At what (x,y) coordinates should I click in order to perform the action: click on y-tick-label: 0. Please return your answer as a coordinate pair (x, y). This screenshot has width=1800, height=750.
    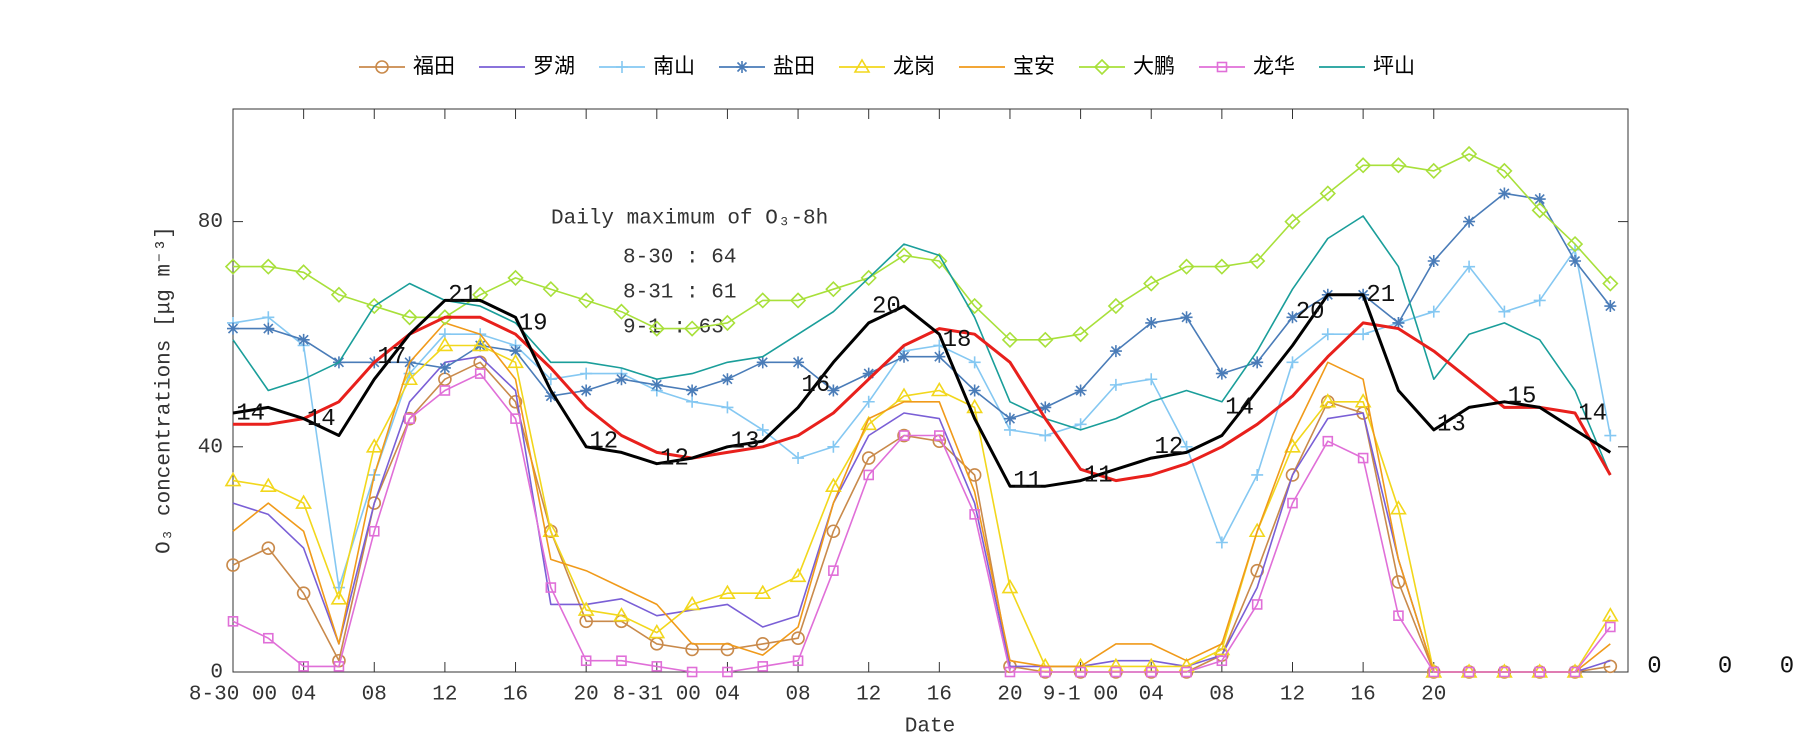
    Looking at the image, I should click on (216, 673).